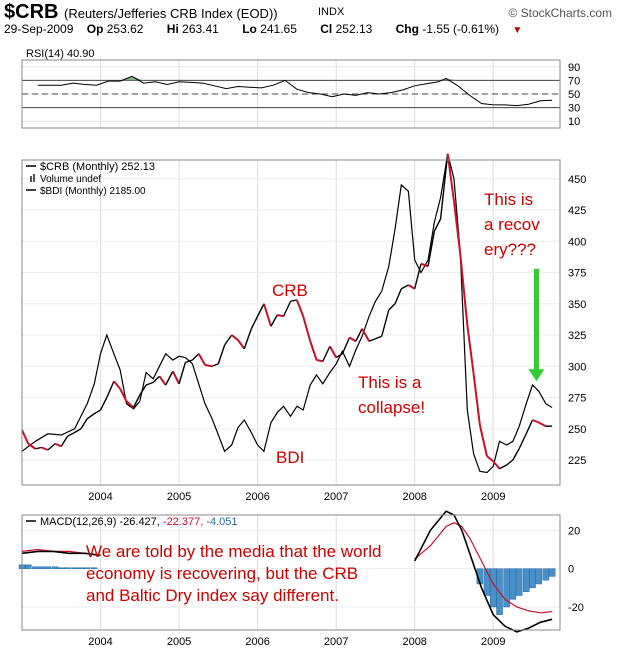 The width and height of the screenshot is (620, 650). What do you see at coordinates (407, 29) in the screenshot?
I see `change-label: Chg` at bounding box center [407, 29].